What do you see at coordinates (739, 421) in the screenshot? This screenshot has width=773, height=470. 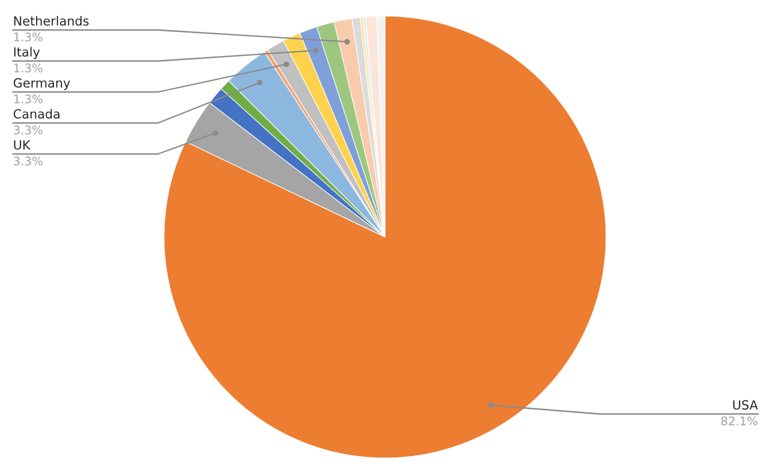 I see `data-label: 82.1%` at bounding box center [739, 421].